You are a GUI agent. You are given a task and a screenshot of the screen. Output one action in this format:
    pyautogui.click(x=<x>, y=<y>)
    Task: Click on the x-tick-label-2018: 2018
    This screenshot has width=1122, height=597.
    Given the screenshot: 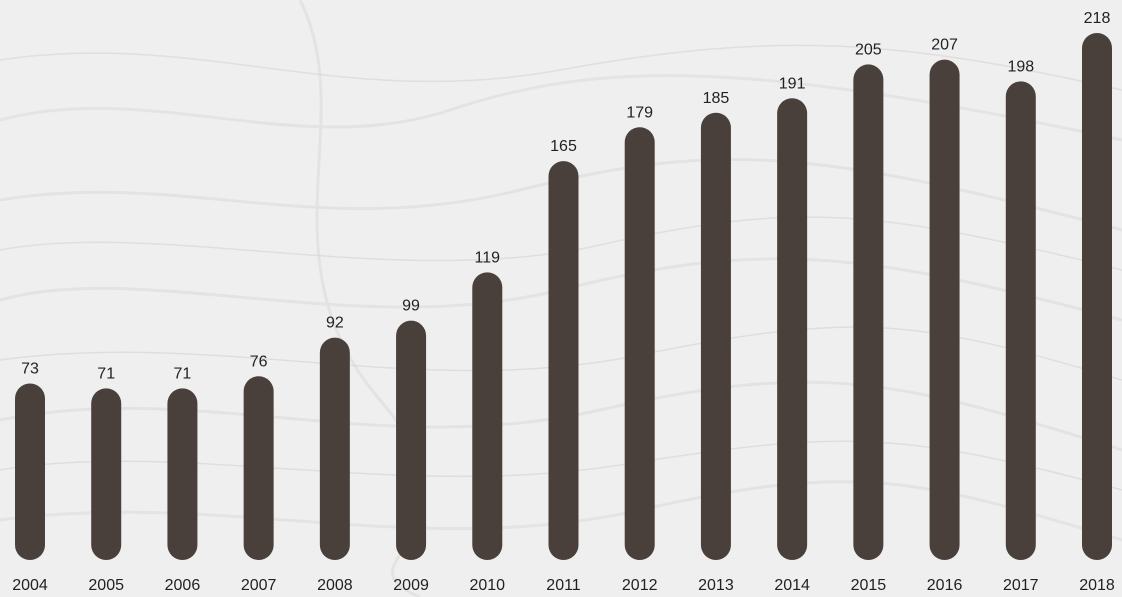 What is the action you would take?
    pyautogui.click(x=1097, y=585)
    